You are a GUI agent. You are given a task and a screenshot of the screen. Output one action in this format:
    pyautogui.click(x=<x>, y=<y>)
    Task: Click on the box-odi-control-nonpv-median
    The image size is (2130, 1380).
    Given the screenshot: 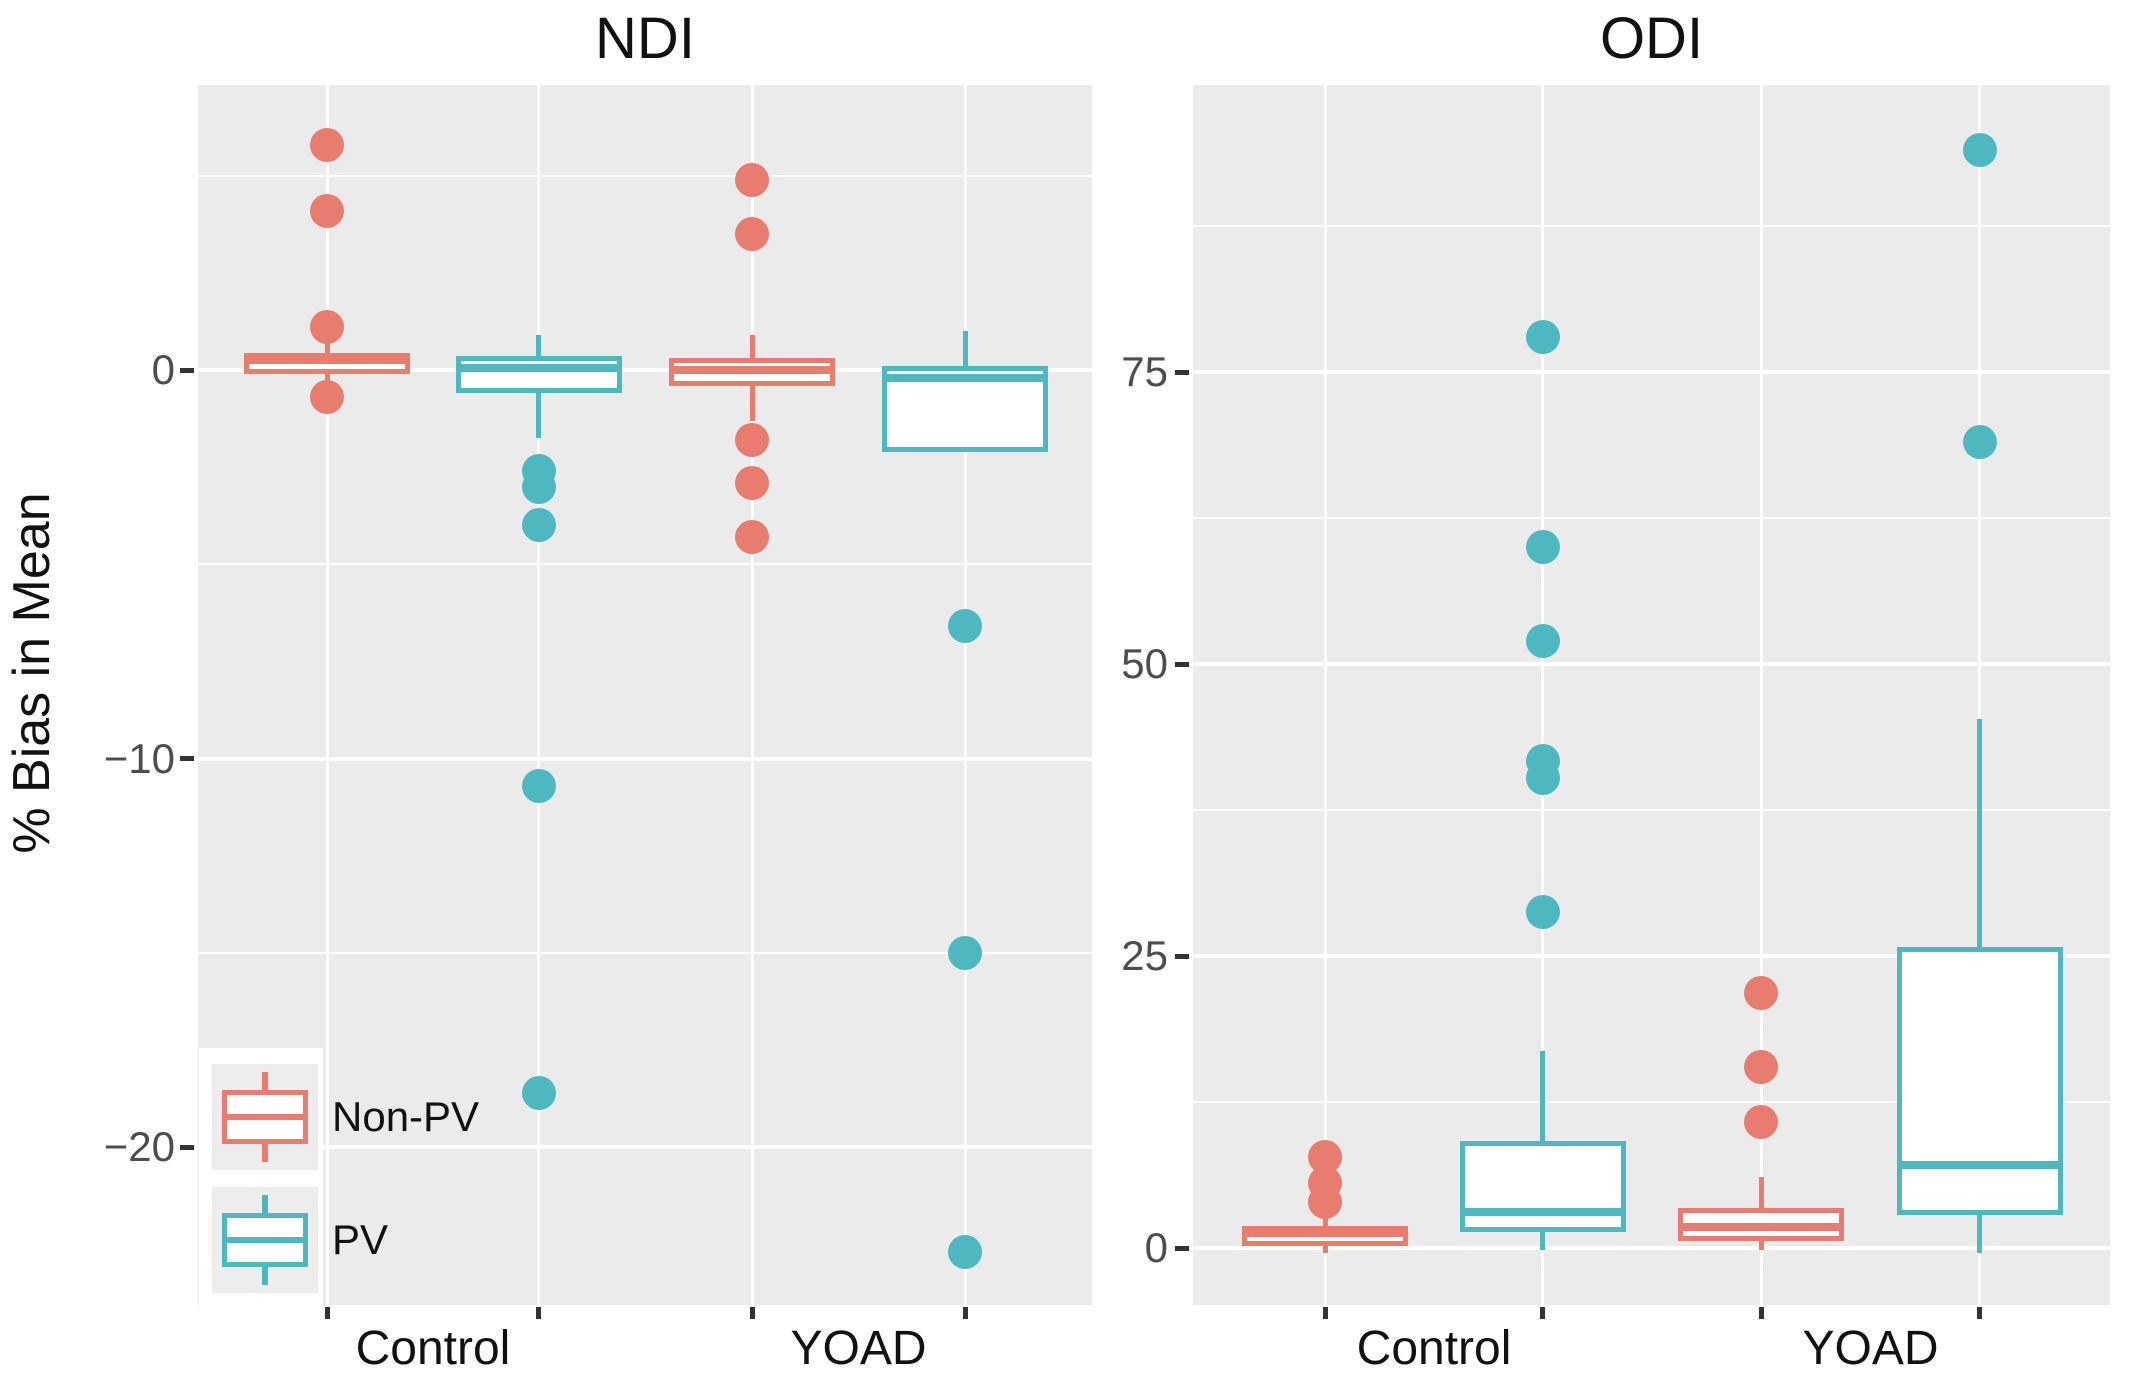 What is the action you would take?
    pyautogui.click(x=1325, y=1232)
    